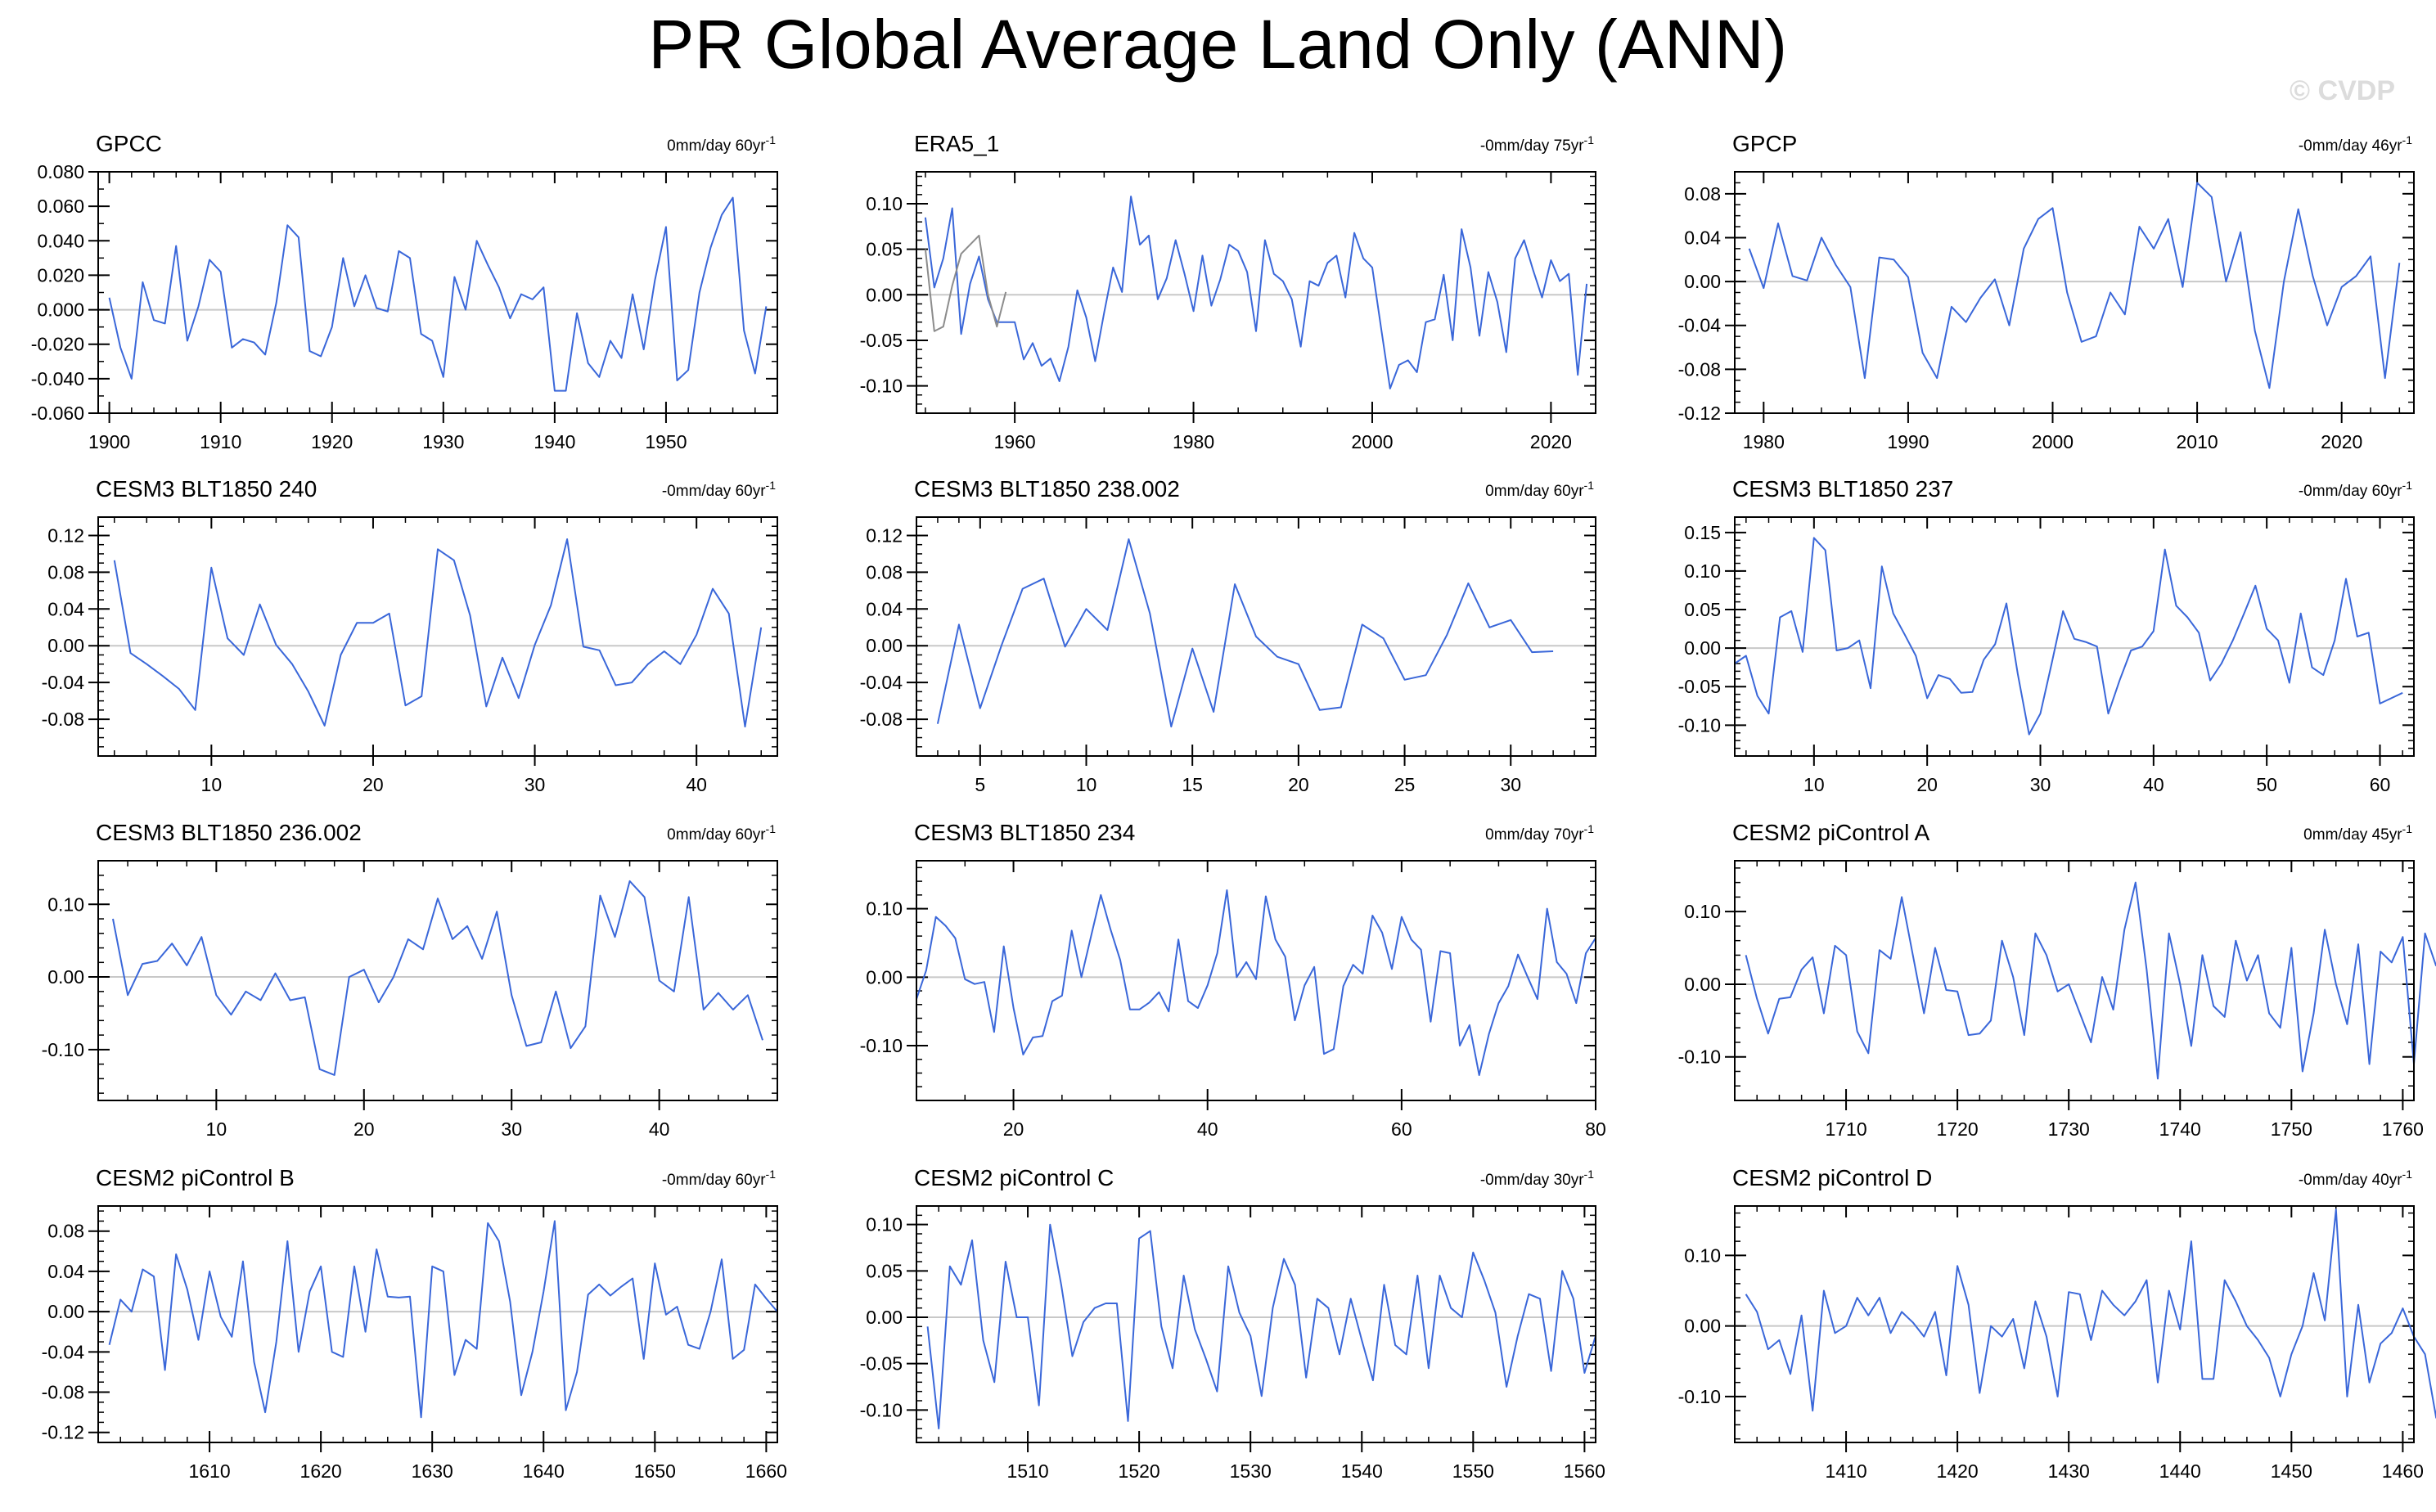 The width and height of the screenshot is (2436, 1512). I want to click on y-tick-label: 0.12, so click(65, 535).